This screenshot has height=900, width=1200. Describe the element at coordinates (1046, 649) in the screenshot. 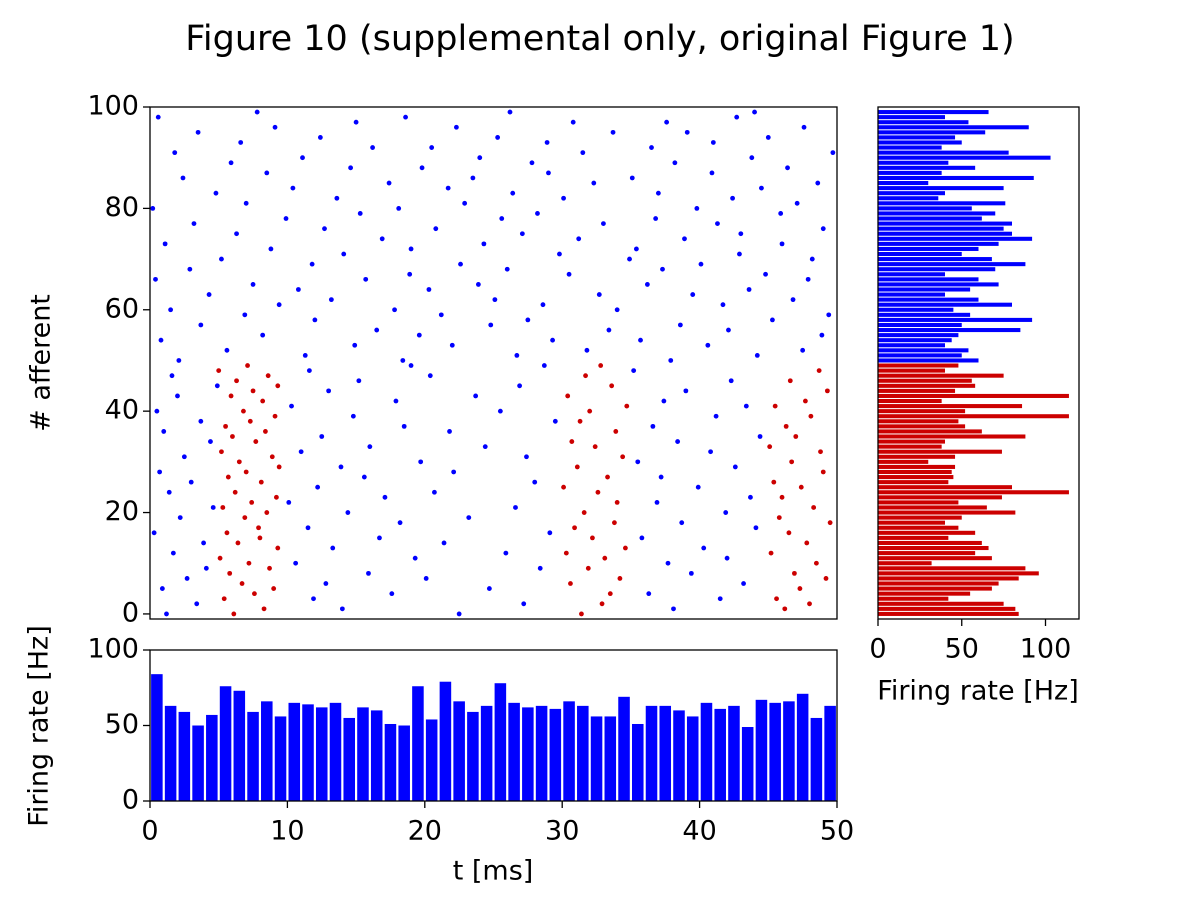

I see `x-tick-label: 100` at that location.